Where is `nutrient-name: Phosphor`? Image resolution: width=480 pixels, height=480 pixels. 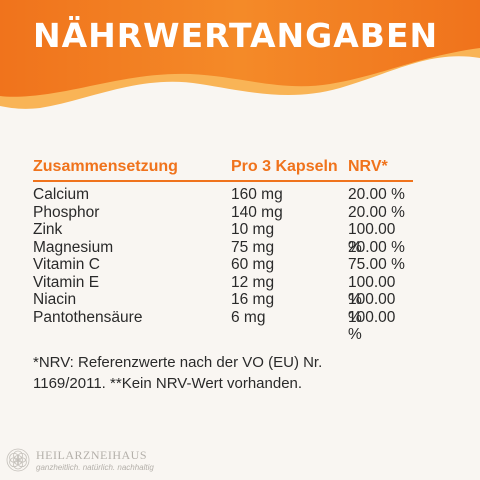
nutrient-name: Phosphor is located at coordinates (66, 212).